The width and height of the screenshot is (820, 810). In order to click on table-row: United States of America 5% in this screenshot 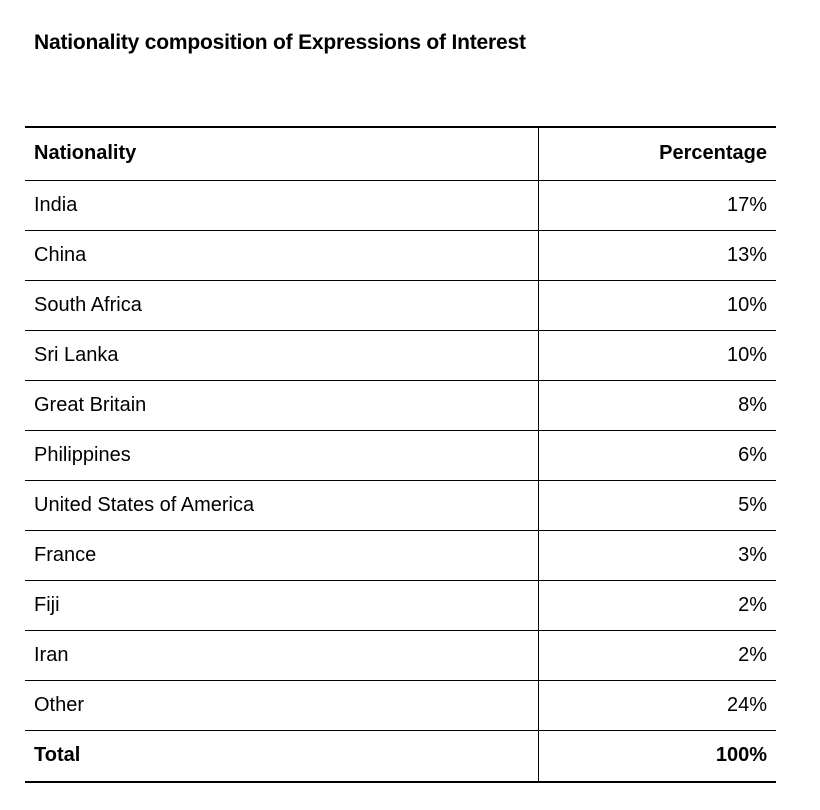, I will do `click(400, 505)`.